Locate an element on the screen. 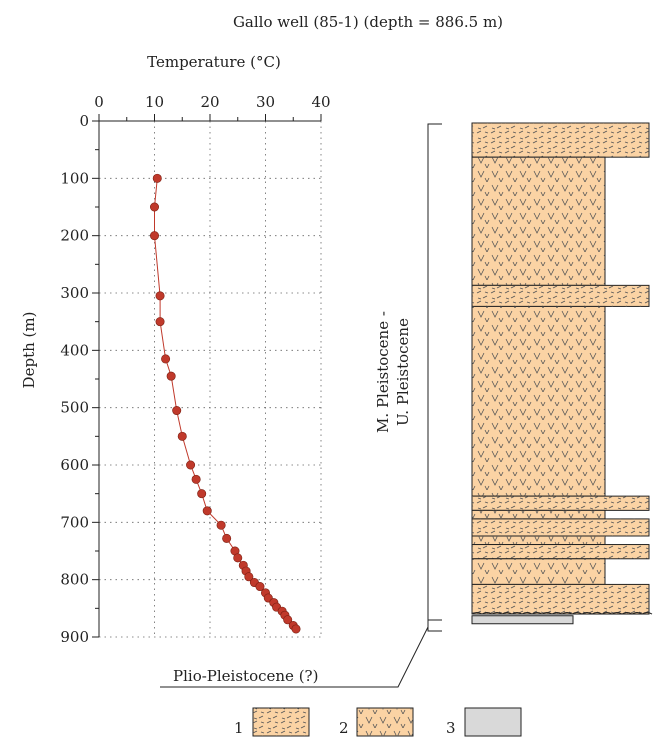  basal-bracket is located at coordinates (434, 625).